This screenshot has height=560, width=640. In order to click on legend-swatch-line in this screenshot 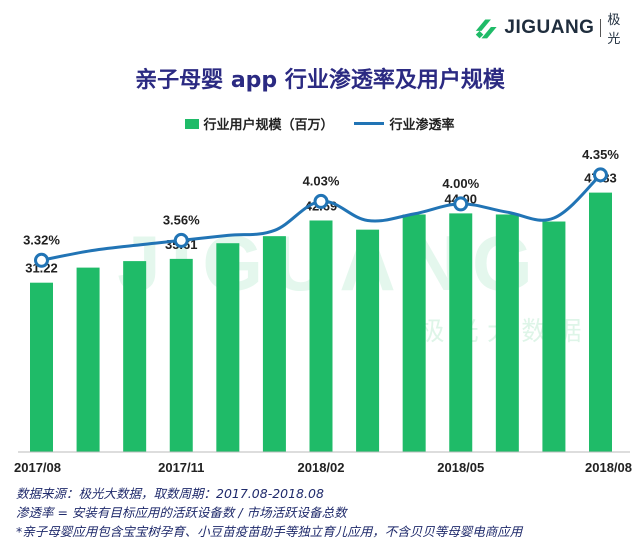, I will do `click(368, 123)`.